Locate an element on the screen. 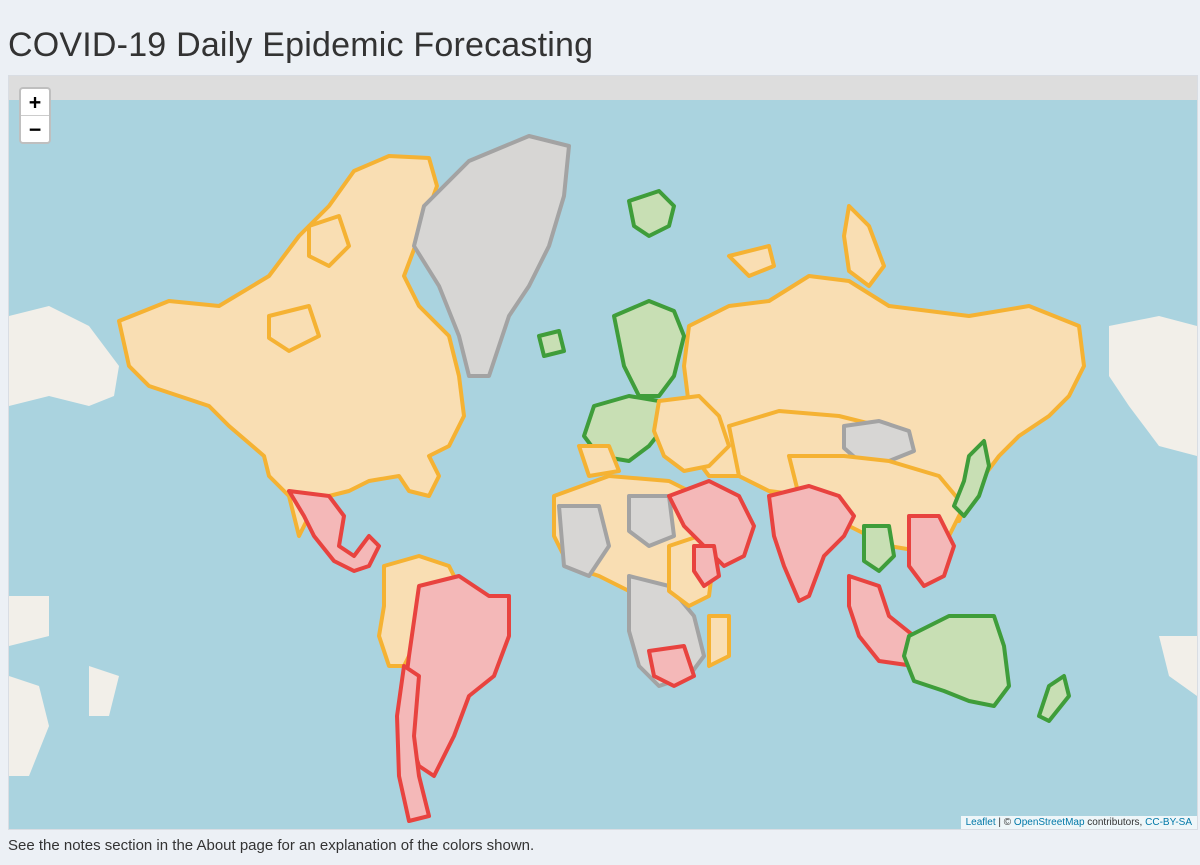  region-north-america is located at coordinates (291, 346).